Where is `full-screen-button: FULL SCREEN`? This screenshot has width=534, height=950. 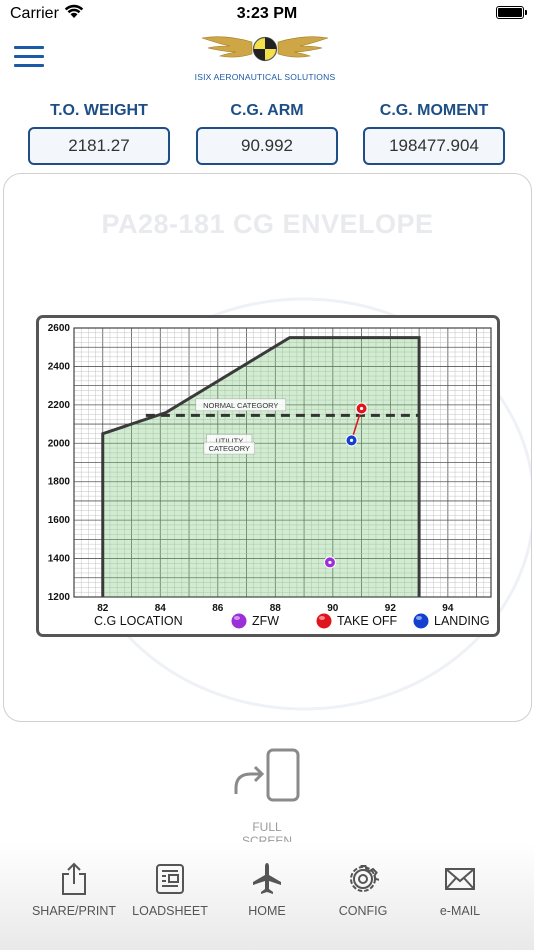
full-screen-button: FULL SCREEN is located at coordinates (267, 798).